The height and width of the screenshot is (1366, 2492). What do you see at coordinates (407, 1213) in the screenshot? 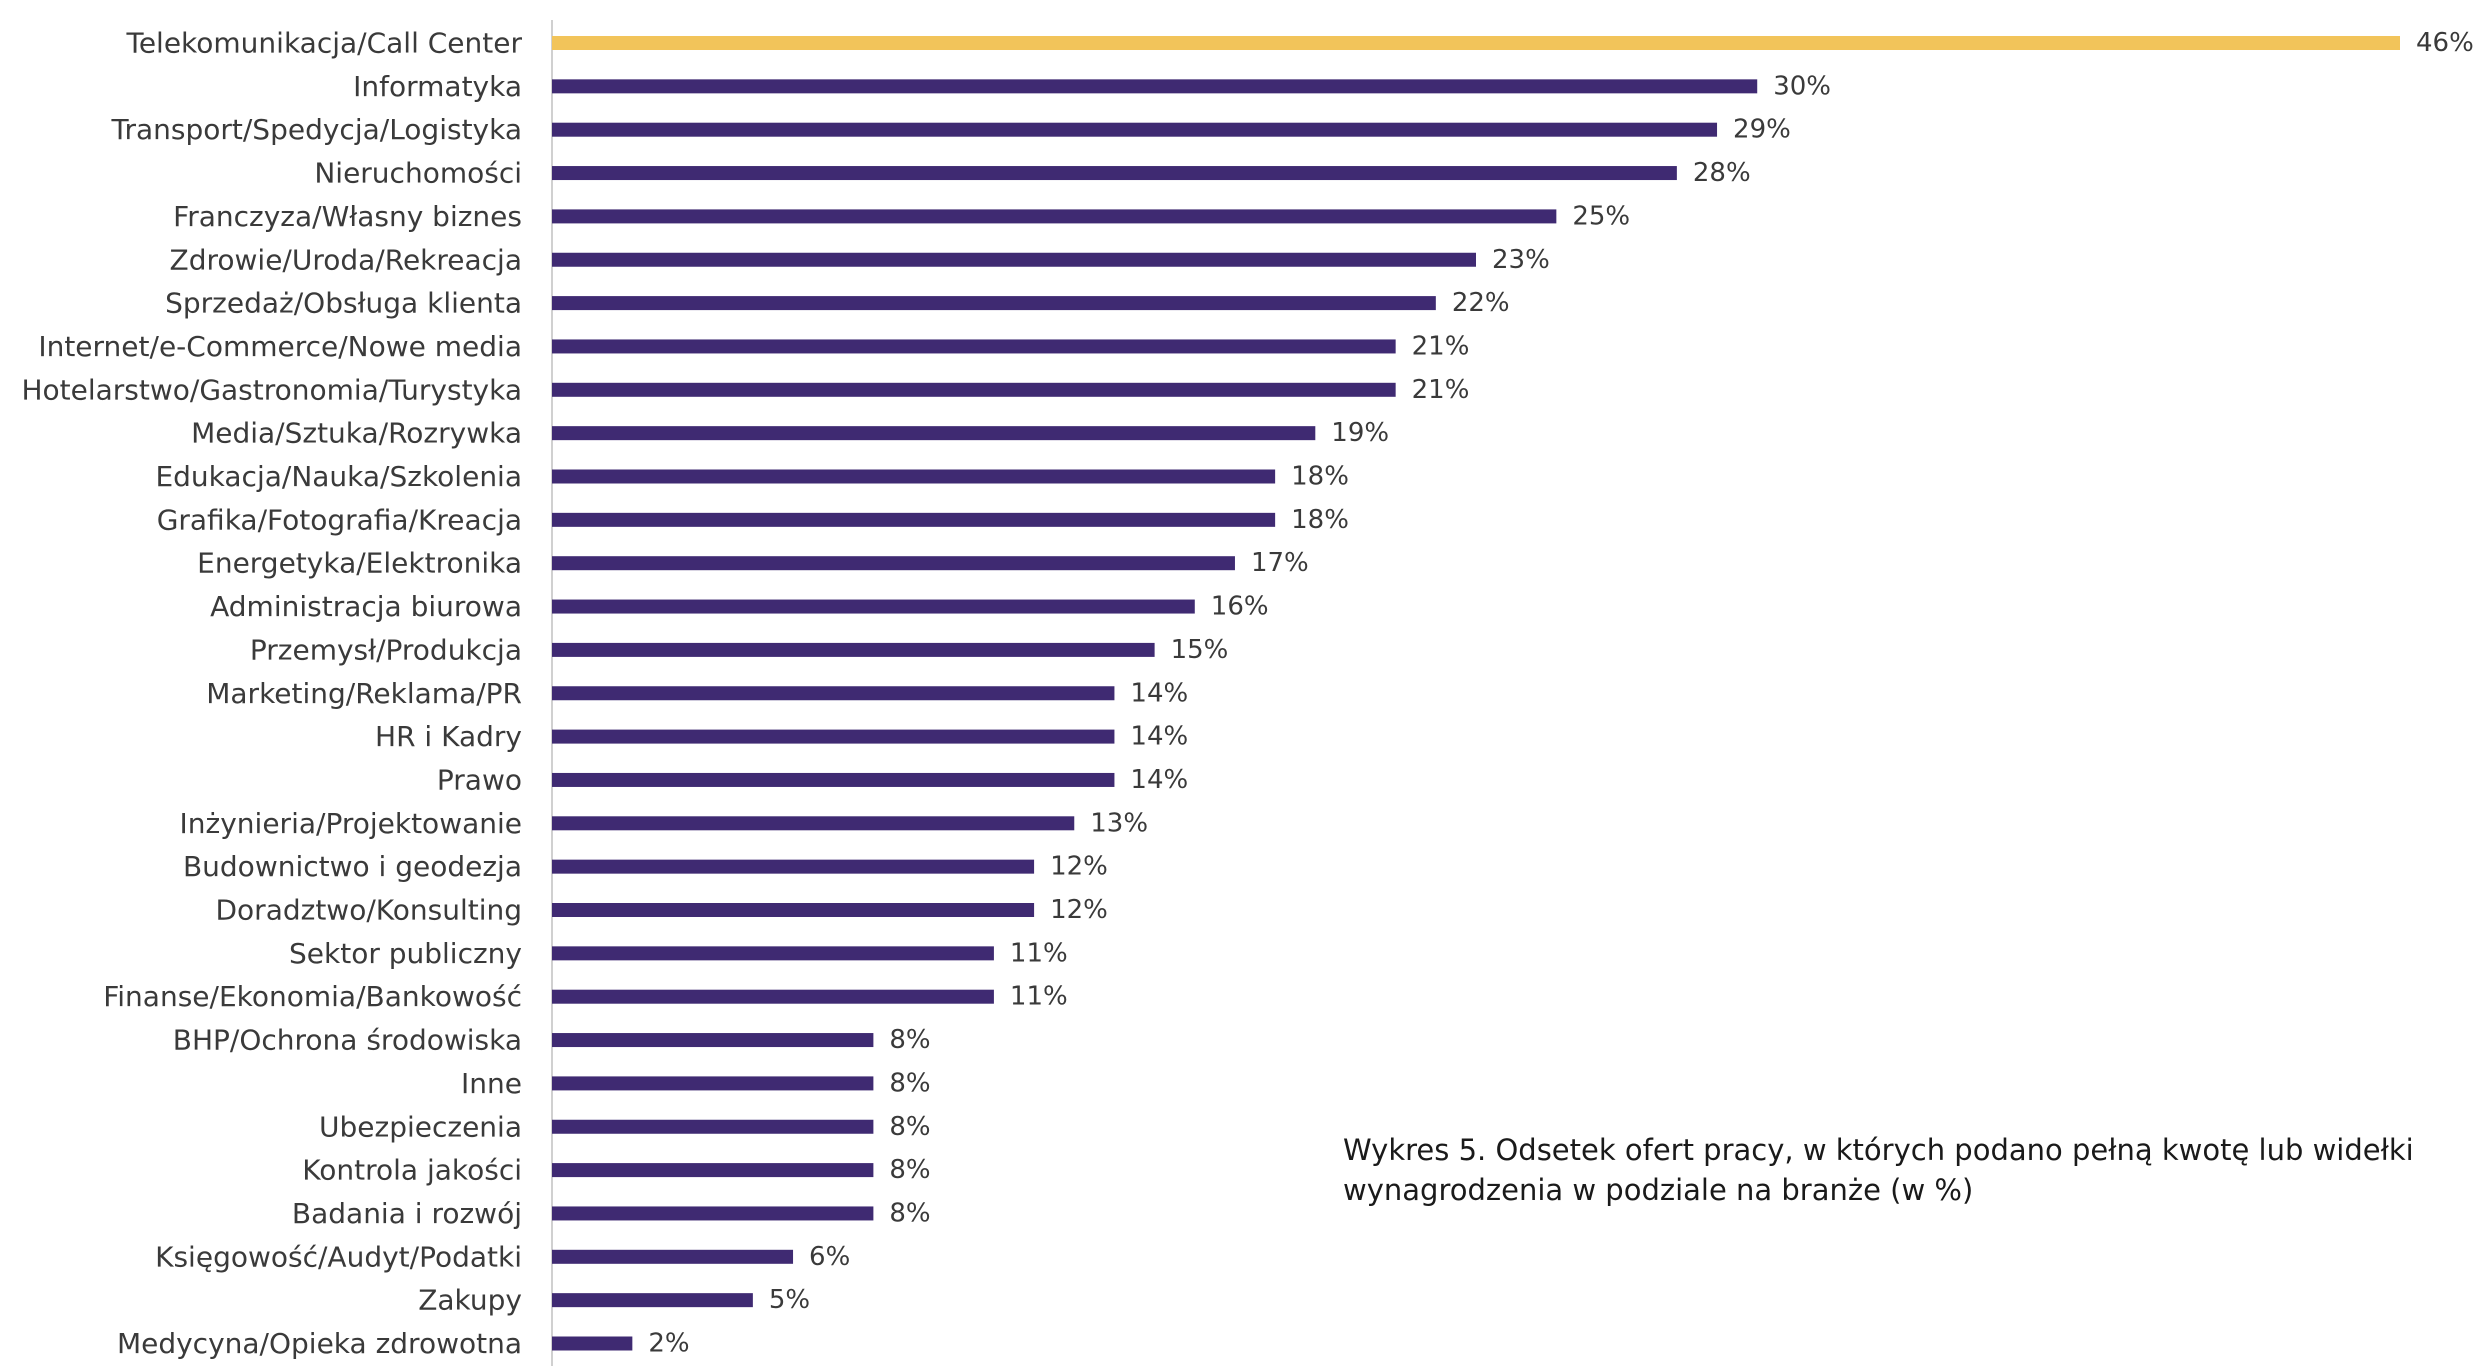
I see `category-label: Badania i rozwój` at bounding box center [407, 1213].